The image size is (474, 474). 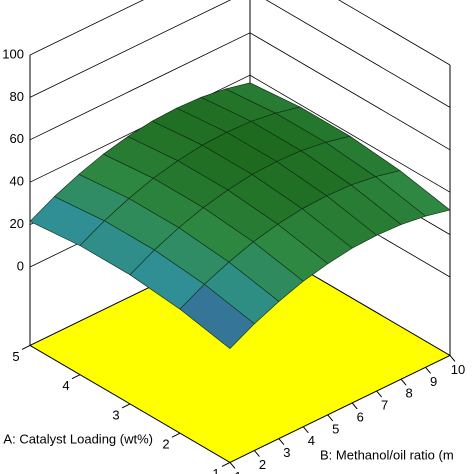 I want to click on surface-cell, so click(x=217, y=316).